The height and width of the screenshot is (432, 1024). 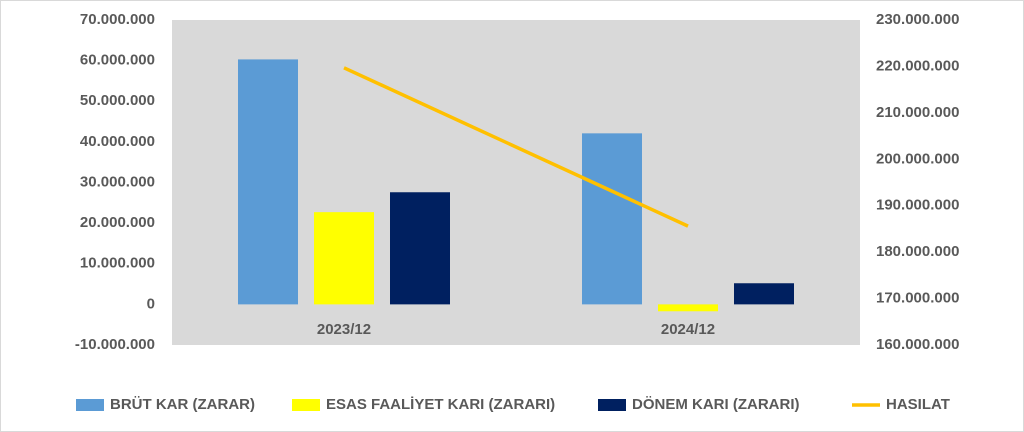 What do you see at coordinates (115, 344) in the screenshot?
I see `y-tick-label: -10.000.000` at bounding box center [115, 344].